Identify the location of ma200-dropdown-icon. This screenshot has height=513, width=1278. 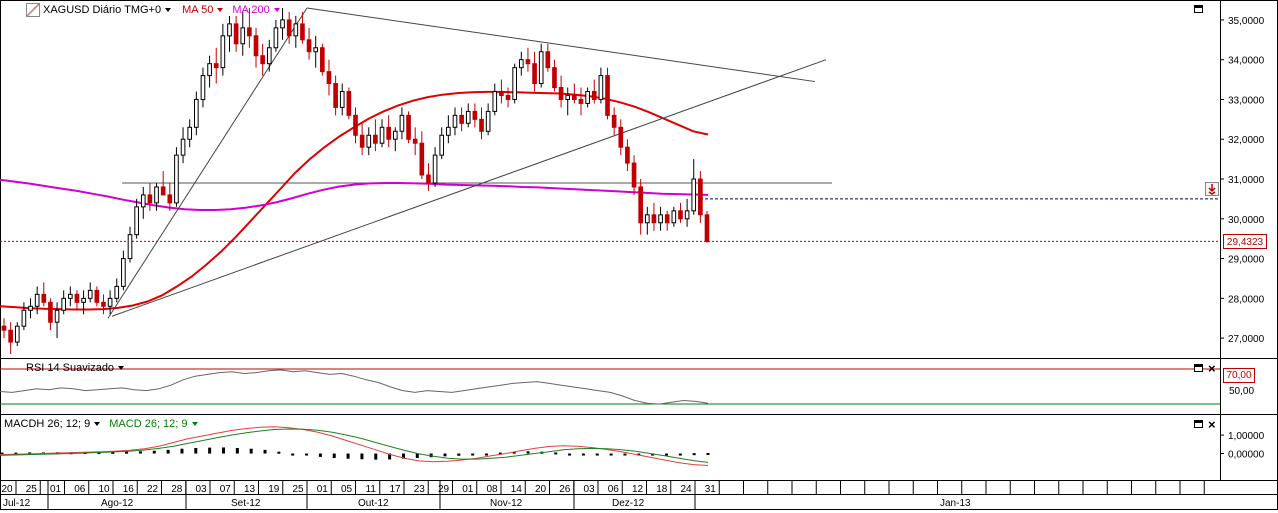
(276, 9).